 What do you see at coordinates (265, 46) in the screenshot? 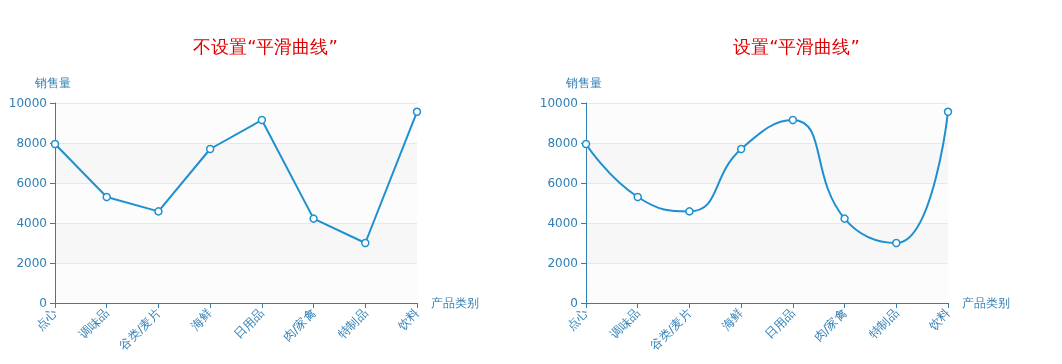
I see `chart-title: 不设置“平滑曲线”` at bounding box center [265, 46].